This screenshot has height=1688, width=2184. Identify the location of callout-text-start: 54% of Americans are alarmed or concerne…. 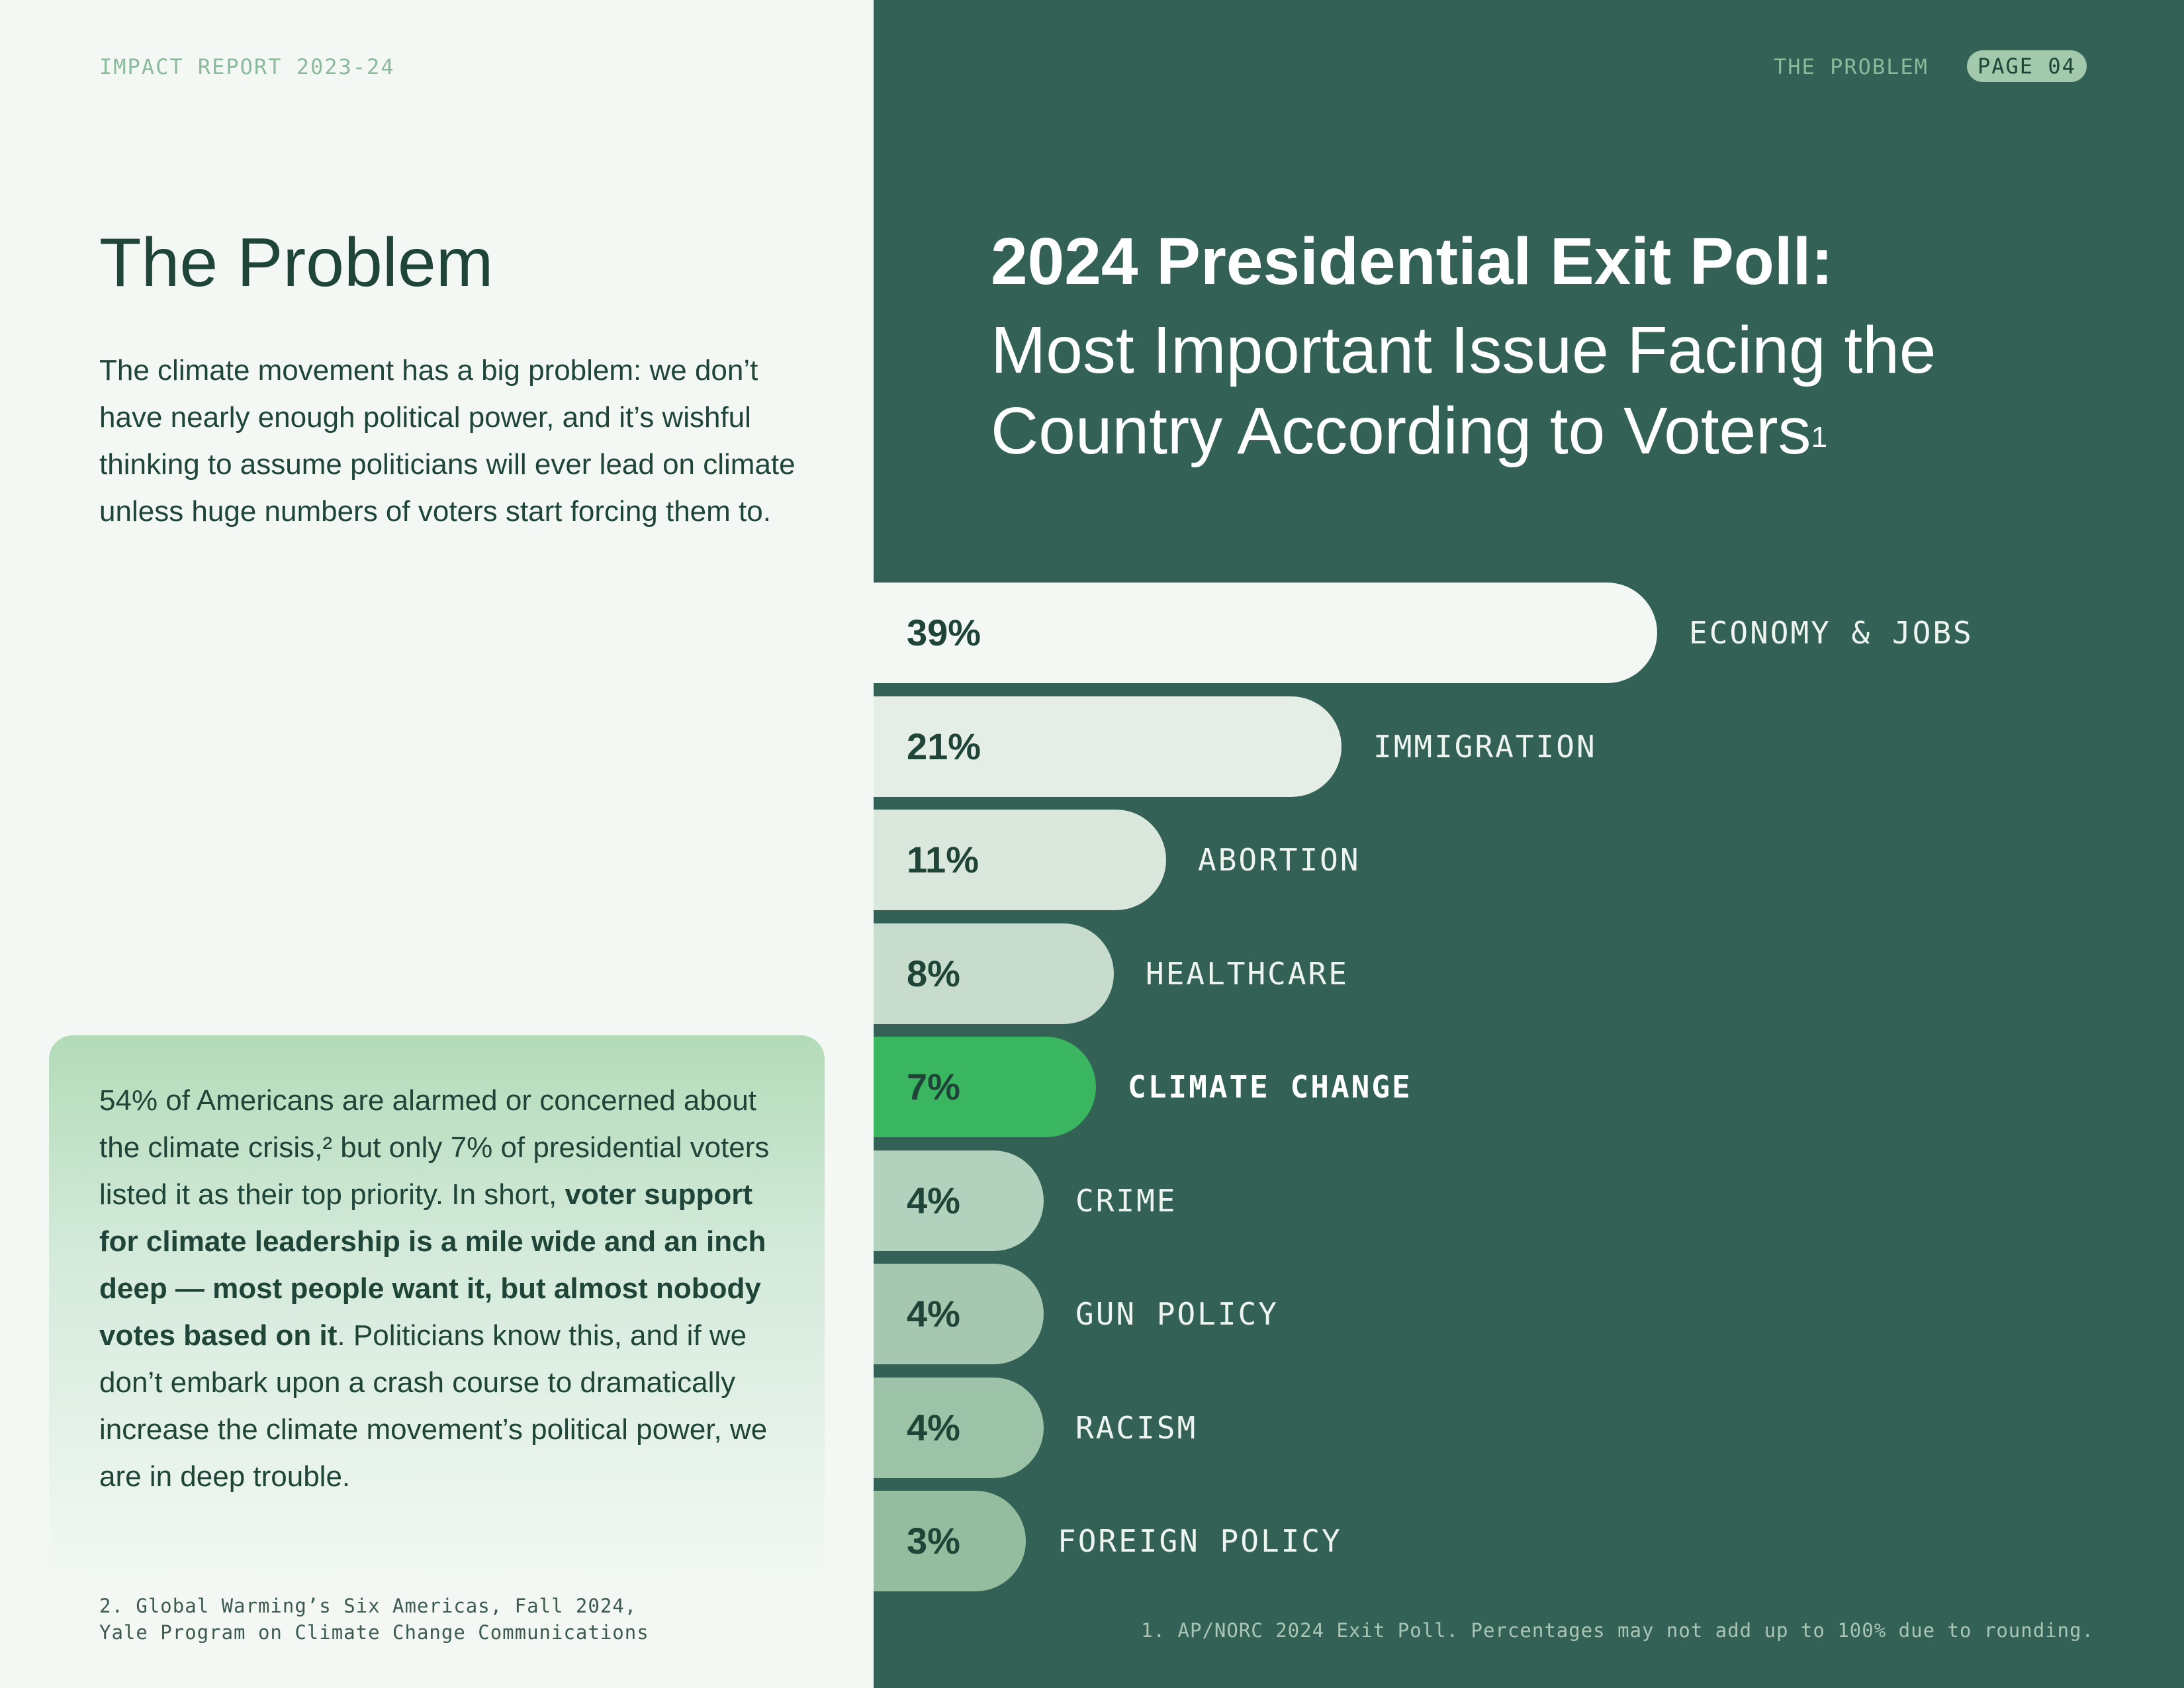
(434, 1147).